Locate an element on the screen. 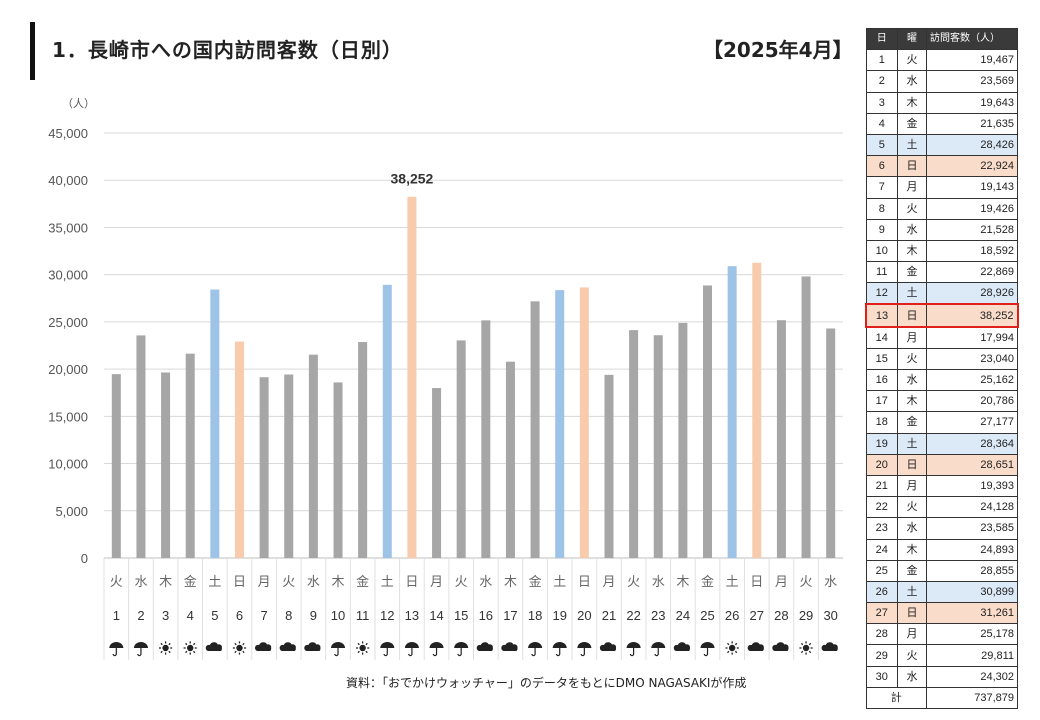 The height and width of the screenshot is (720, 1040). table-cell-day: 28 is located at coordinates (881, 634).